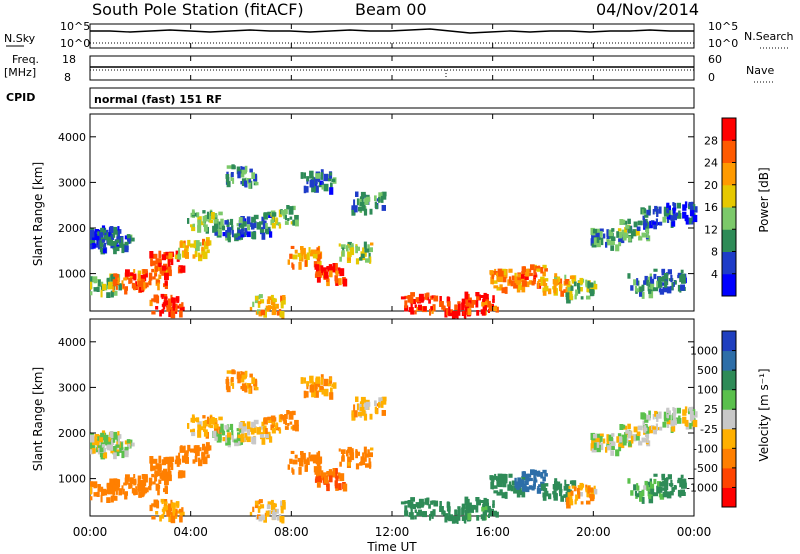 The height and width of the screenshot is (554, 800). What do you see at coordinates (729, 218) in the screenshot?
I see `colorbar-swatch` at bounding box center [729, 218].